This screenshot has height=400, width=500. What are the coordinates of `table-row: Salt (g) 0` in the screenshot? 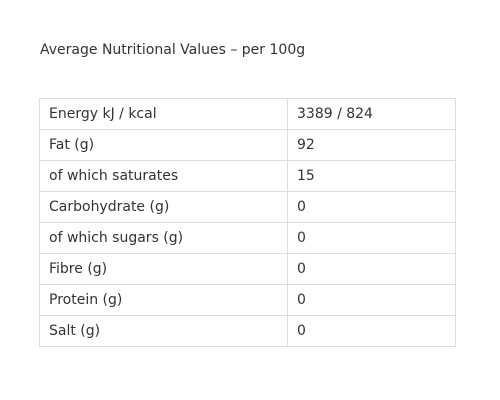 It's located at (247, 331).